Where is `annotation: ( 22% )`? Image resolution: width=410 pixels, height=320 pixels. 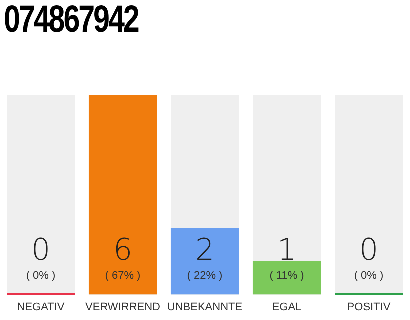 annotation: ( 22% ) is located at coordinates (205, 276).